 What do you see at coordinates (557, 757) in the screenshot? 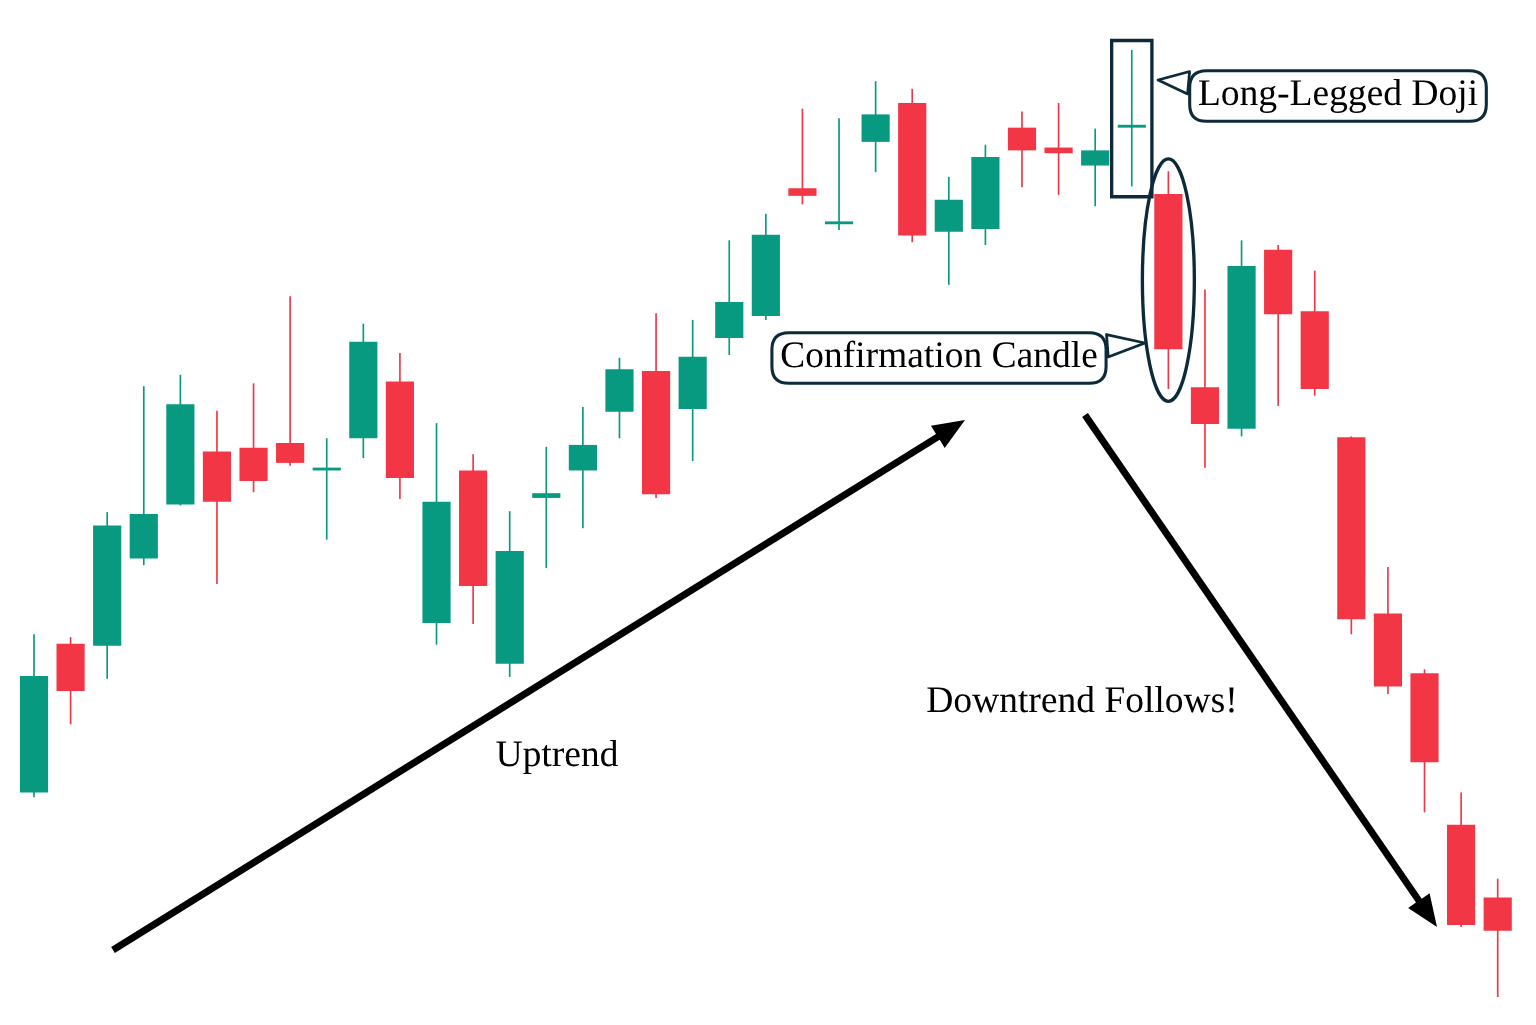
I see `annotation: Uptrend` at bounding box center [557, 757].